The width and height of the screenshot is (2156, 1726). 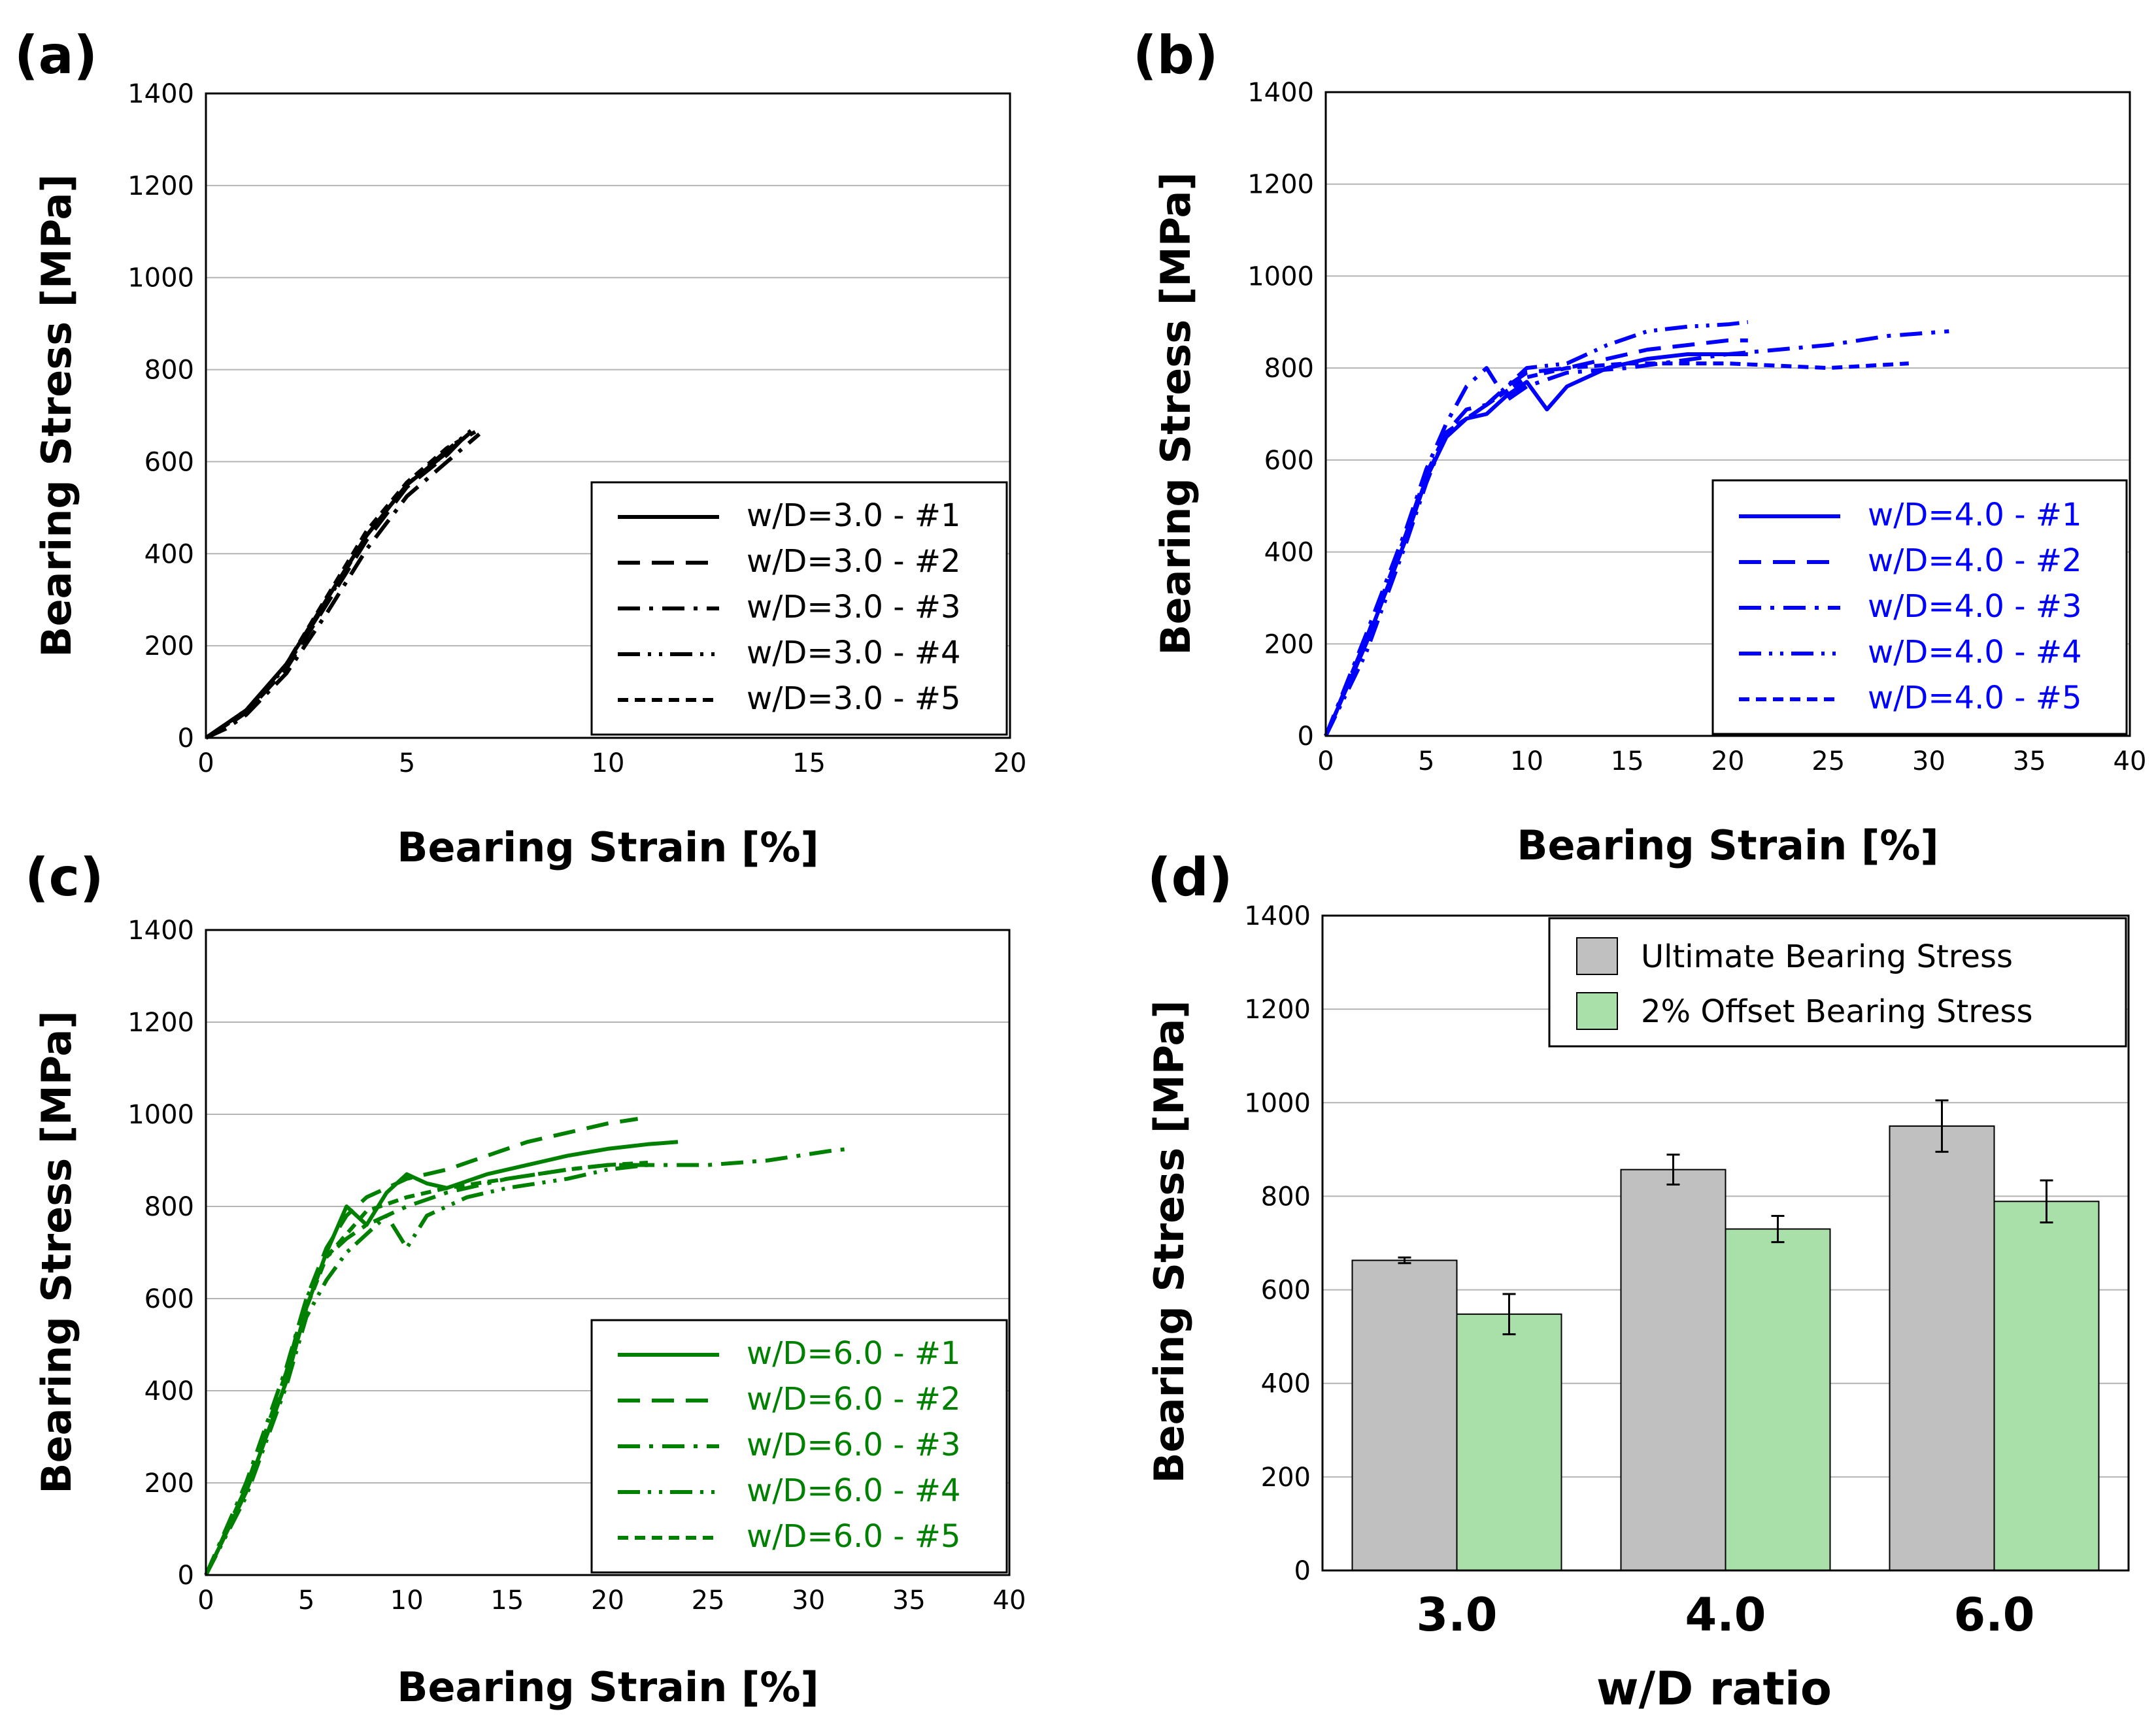 I want to click on y-axis-title-c: Bearing Stress [MPa], so click(x=57, y=1251).